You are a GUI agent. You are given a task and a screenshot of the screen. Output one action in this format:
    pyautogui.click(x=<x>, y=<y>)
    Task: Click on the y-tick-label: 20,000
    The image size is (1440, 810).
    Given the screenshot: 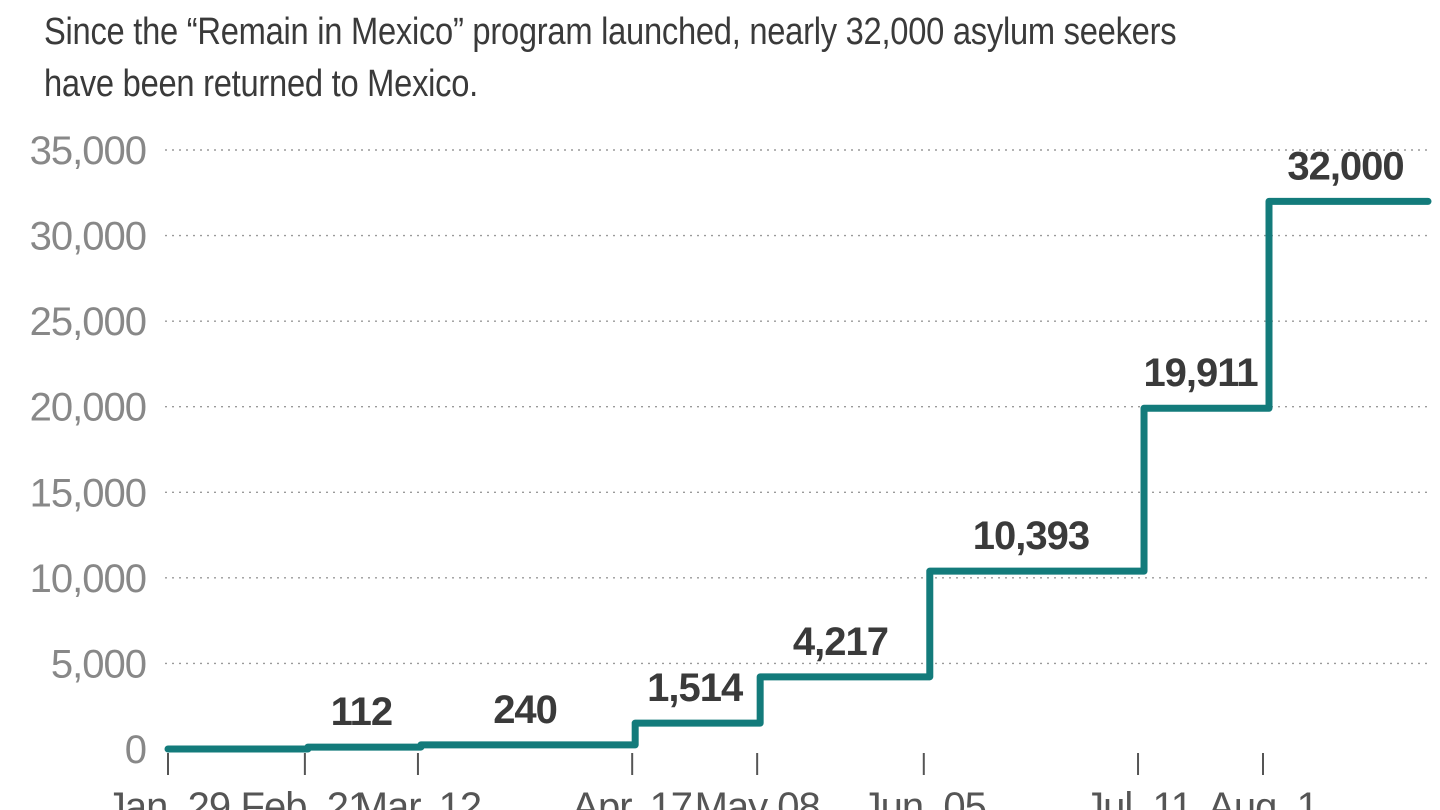 What is the action you would take?
    pyautogui.click(x=88, y=408)
    